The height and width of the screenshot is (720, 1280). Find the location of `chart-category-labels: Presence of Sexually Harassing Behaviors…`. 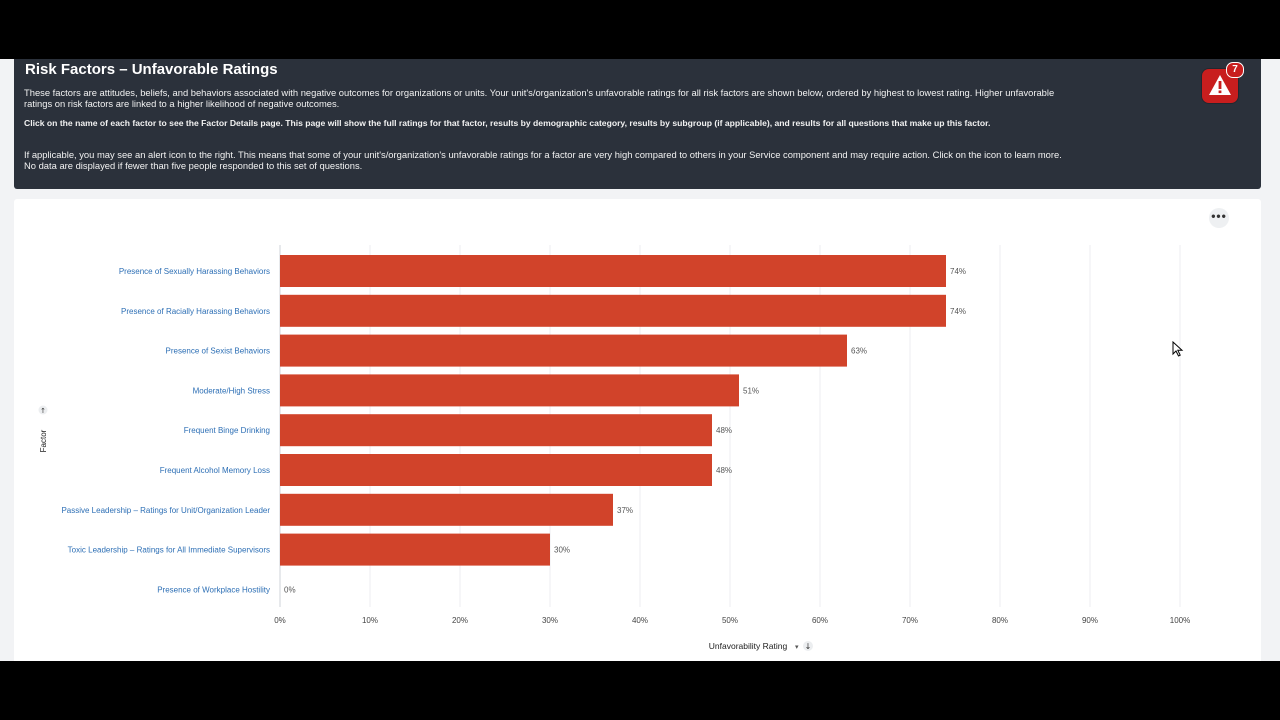

chart-category-labels: Presence of Sexually Harassing Behaviors… is located at coordinates (165, 430).